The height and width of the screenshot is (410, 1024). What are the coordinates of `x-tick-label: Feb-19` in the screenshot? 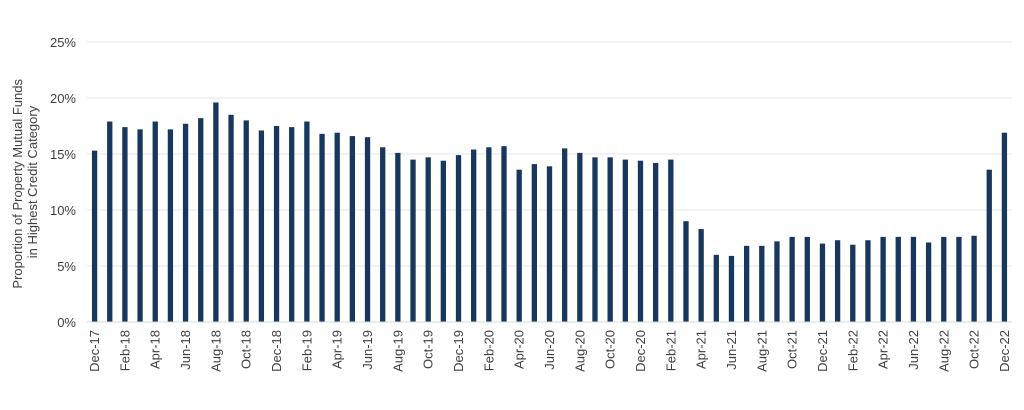 It's located at (306, 350).